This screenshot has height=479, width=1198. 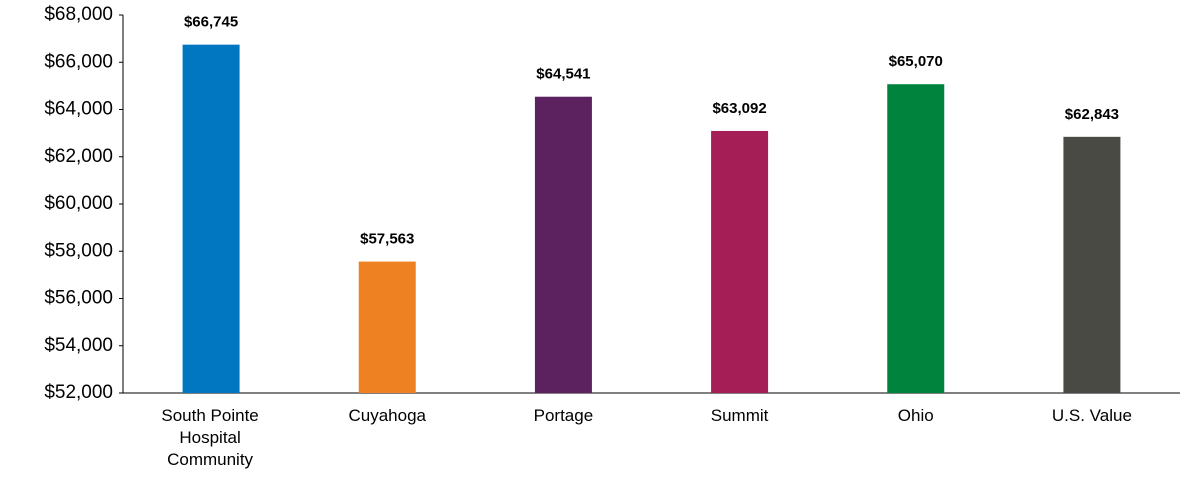 I want to click on value-label: $66,745, so click(x=211, y=22).